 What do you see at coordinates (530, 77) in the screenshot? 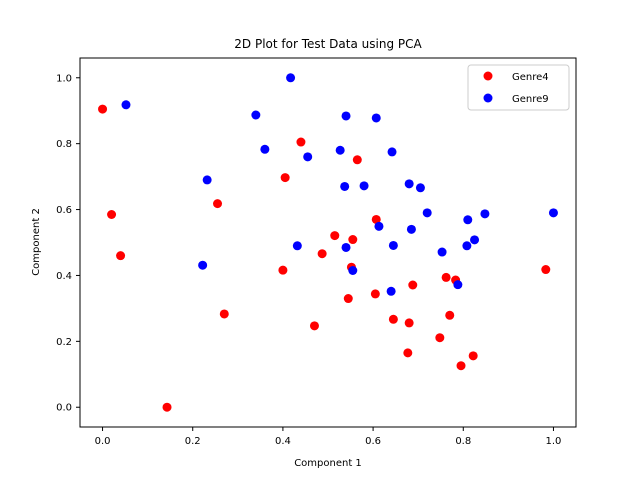
I see `legend-label-genre4: Genre4` at bounding box center [530, 77].